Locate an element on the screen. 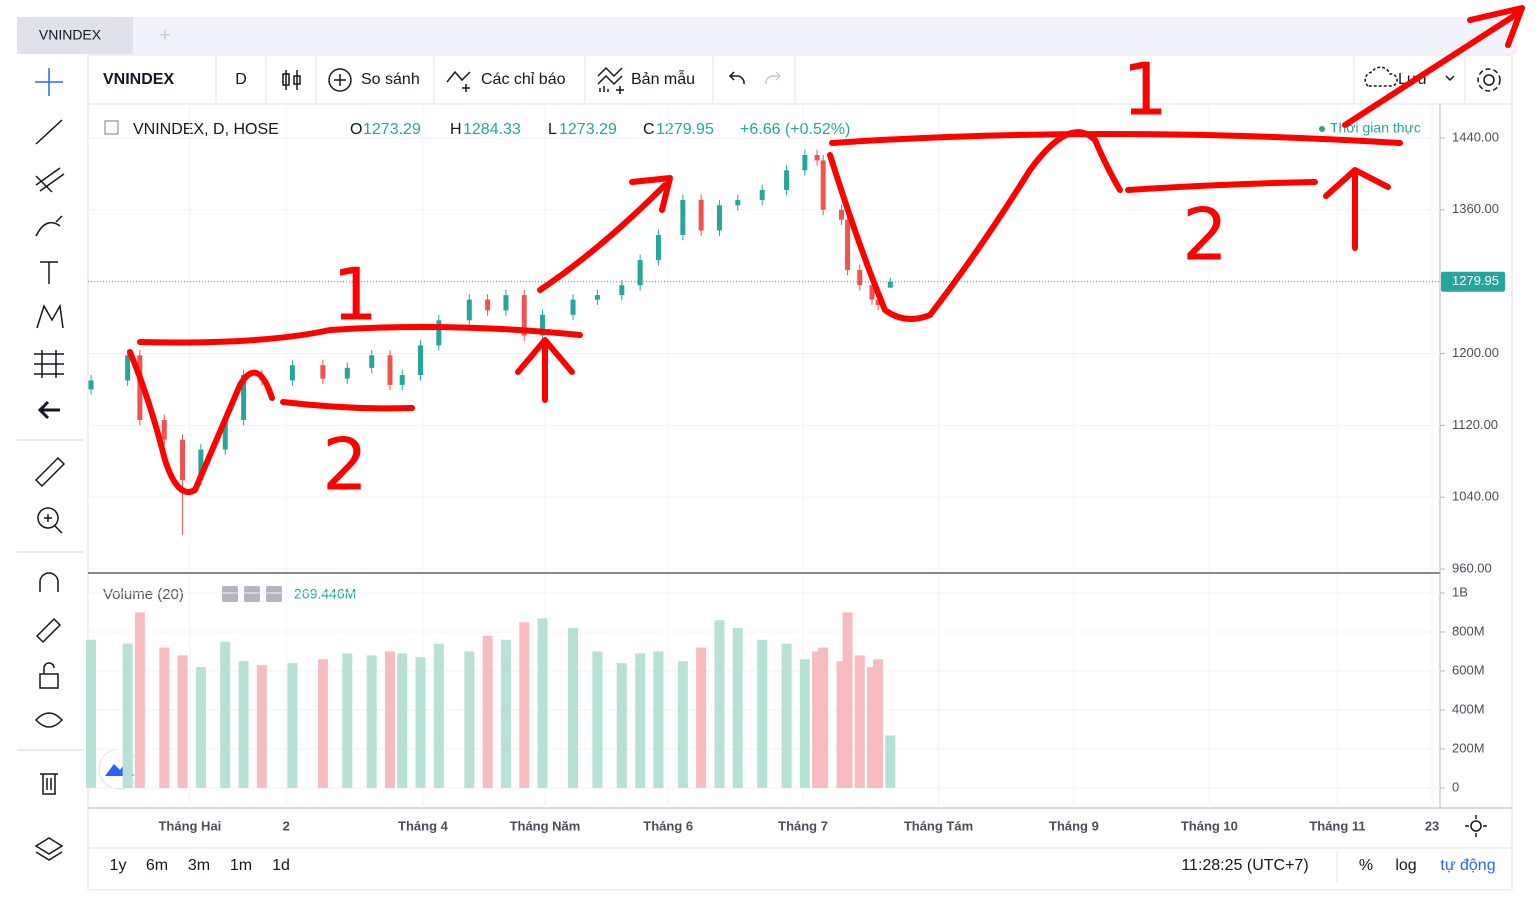 The height and width of the screenshot is (904, 1540). visibility-tool is located at coordinates (49, 720).